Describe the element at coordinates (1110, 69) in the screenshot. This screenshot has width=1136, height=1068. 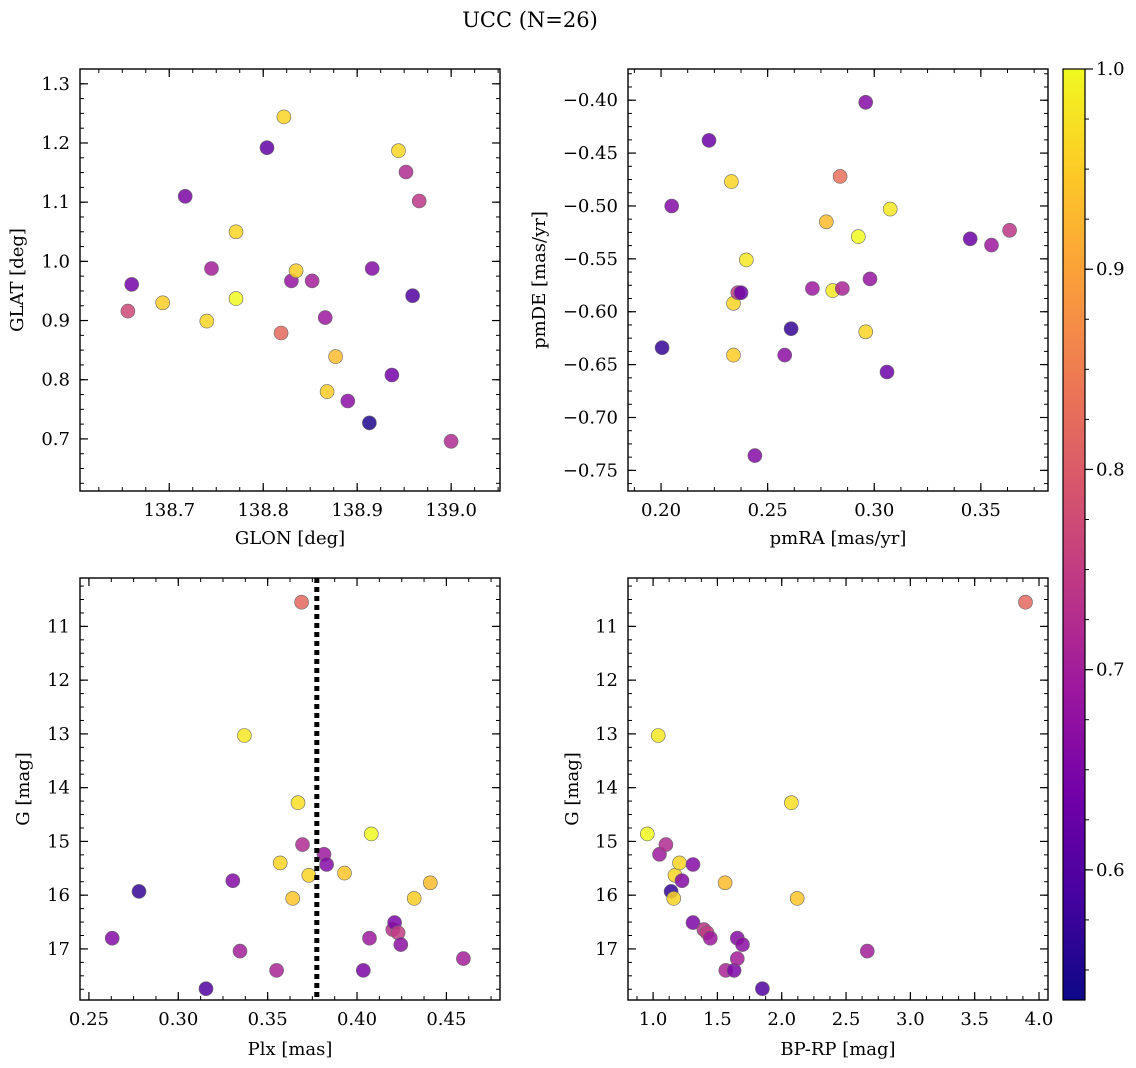
I see `colorbar-tick-label: 1.0` at that location.